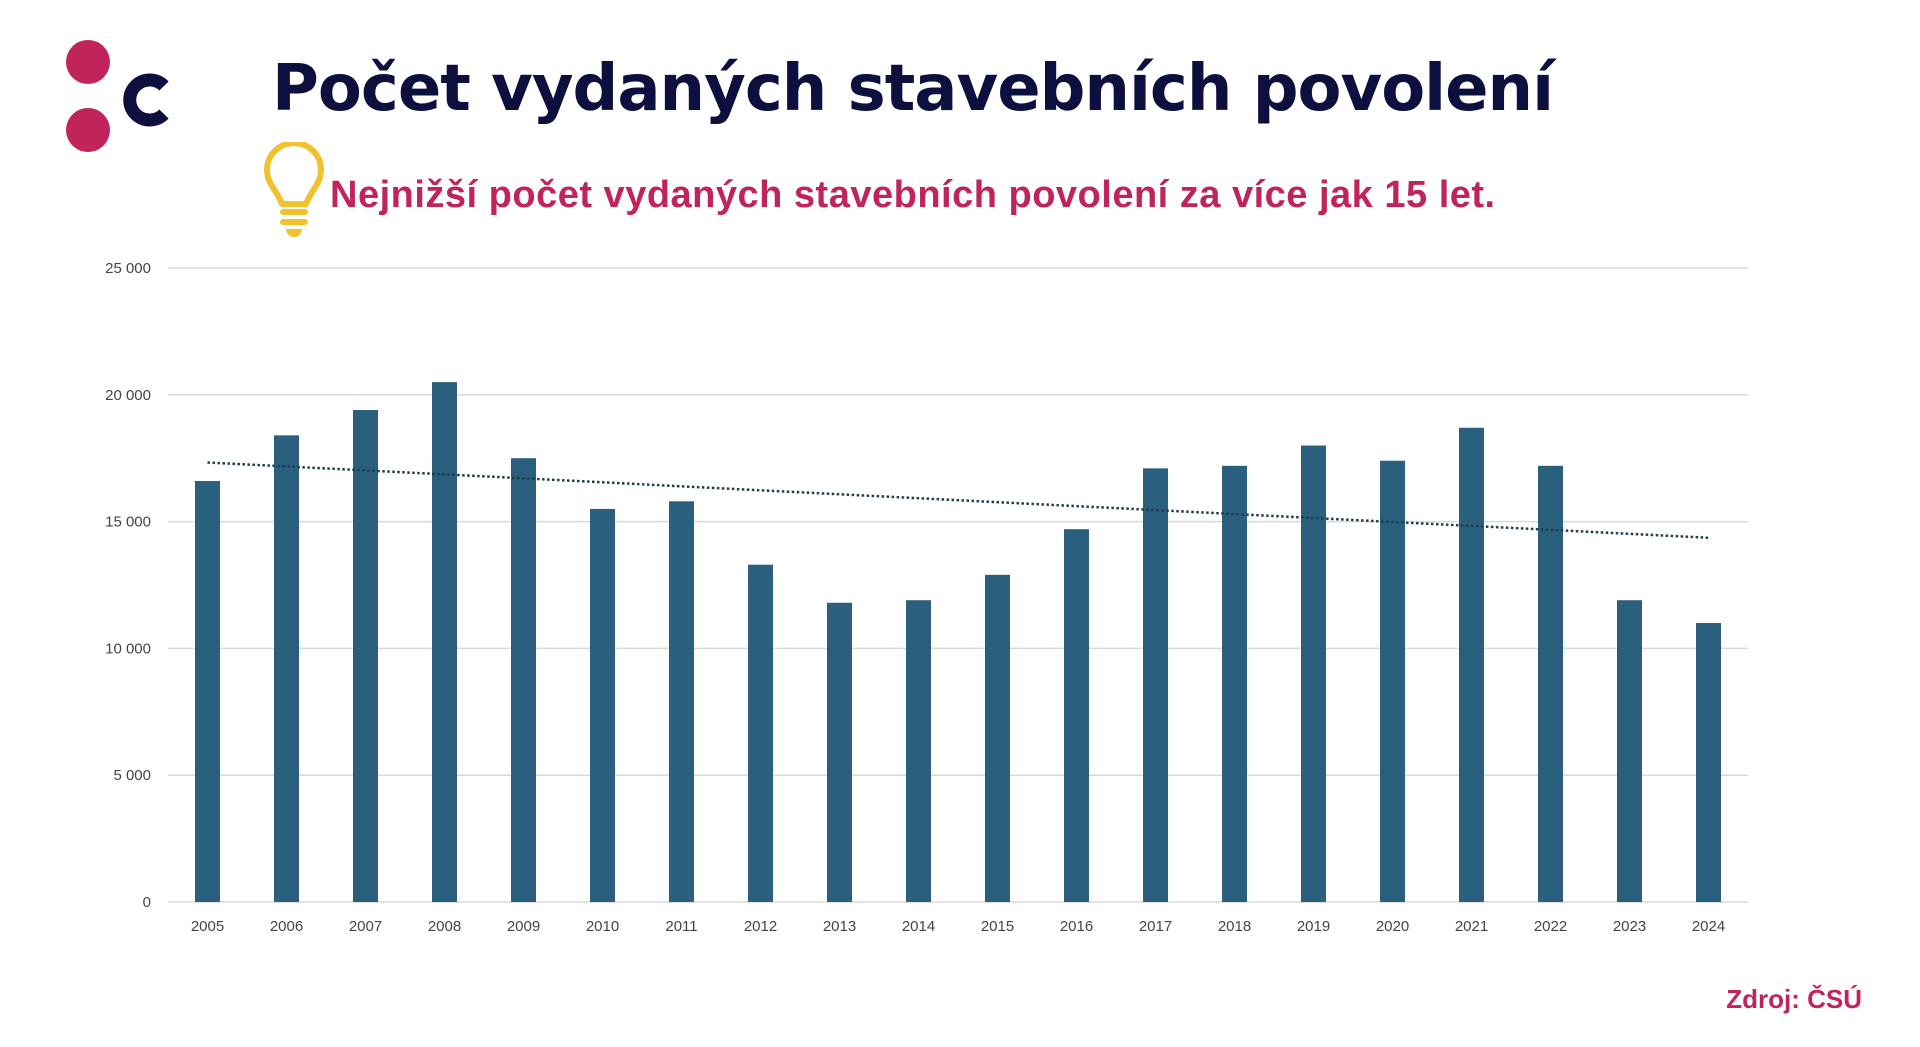 The height and width of the screenshot is (1047, 1920). I want to click on x-tick-label: 2014, so click(918, 926).